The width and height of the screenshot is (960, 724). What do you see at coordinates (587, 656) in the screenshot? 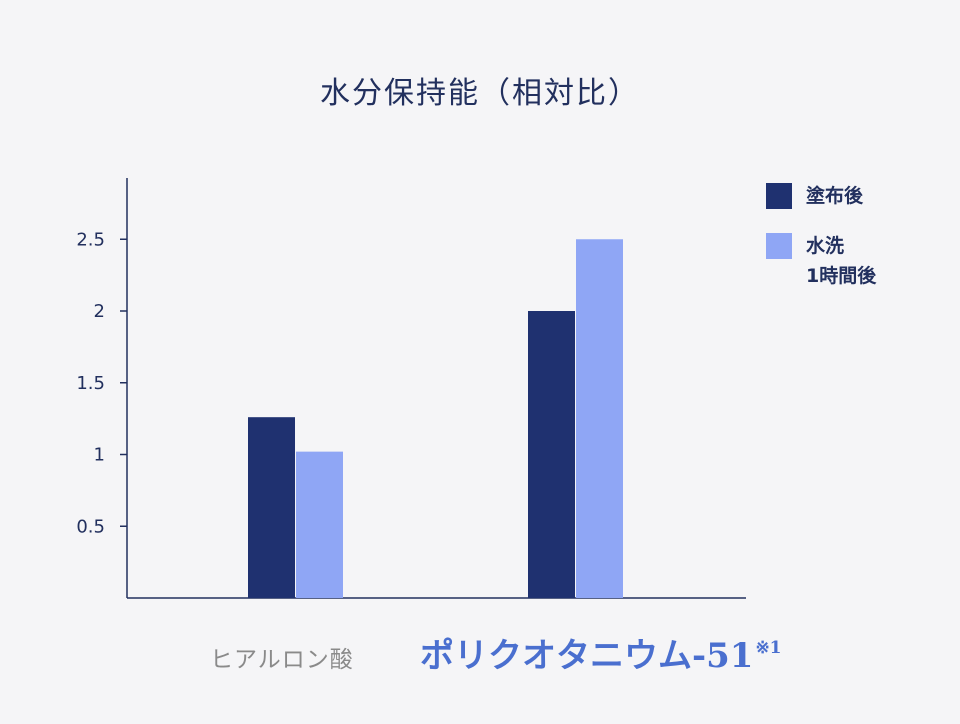
I see `category-label-1-text: ポリクオタニウム-51` at bounding box center [587, 656].